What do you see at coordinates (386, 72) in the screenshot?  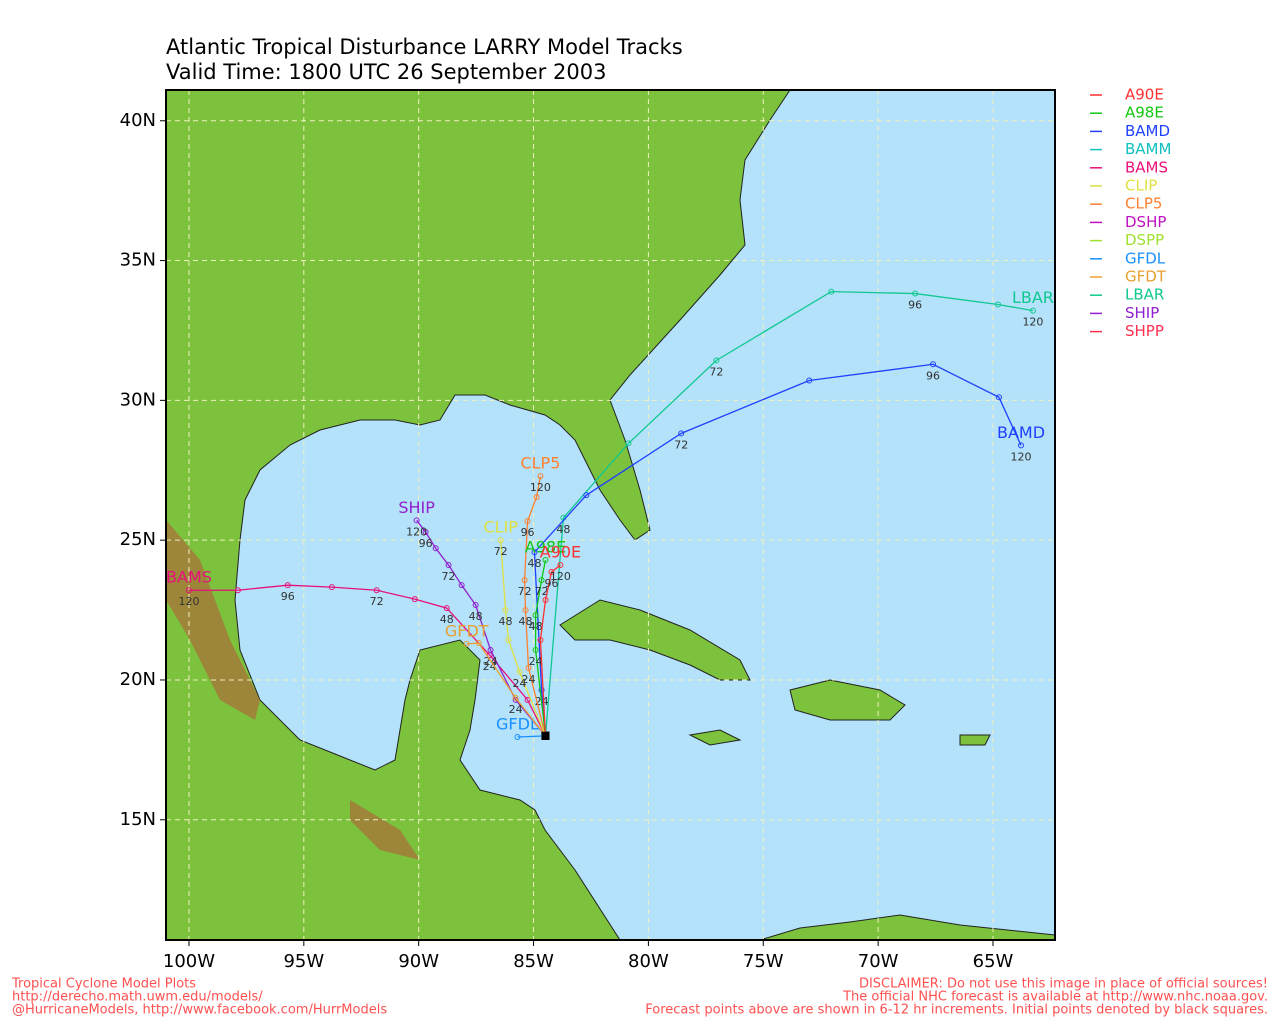 I see `subtitle: Valid Time: 1800 UTC 26 September 2003` at bounding box center [386, 72].